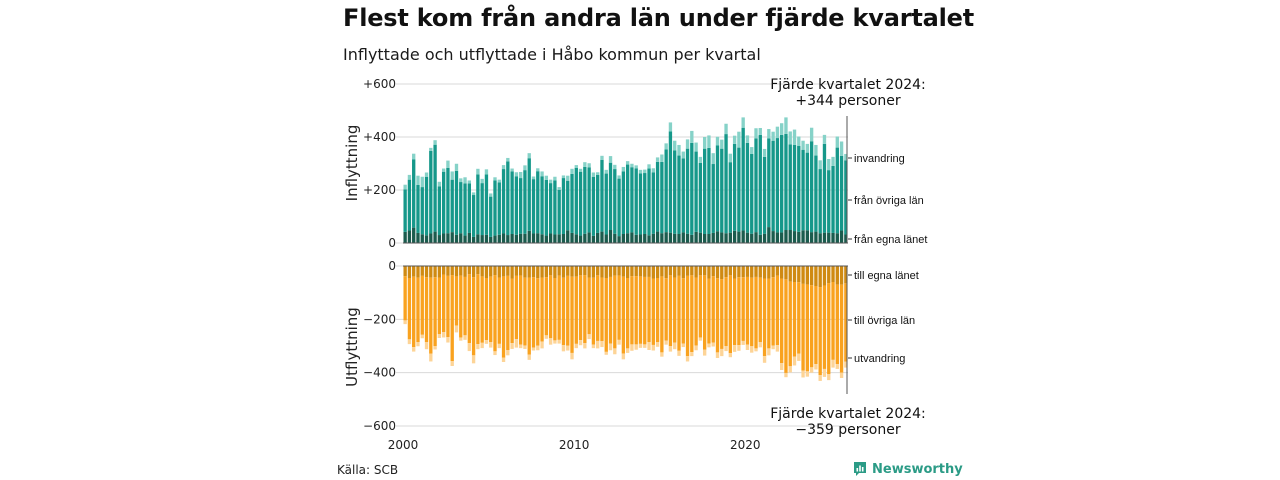  What do you see at coordinates (860, 469) in the screenshot?
I see `newsworthy-logo-icon` at bounding box center [860, 469].